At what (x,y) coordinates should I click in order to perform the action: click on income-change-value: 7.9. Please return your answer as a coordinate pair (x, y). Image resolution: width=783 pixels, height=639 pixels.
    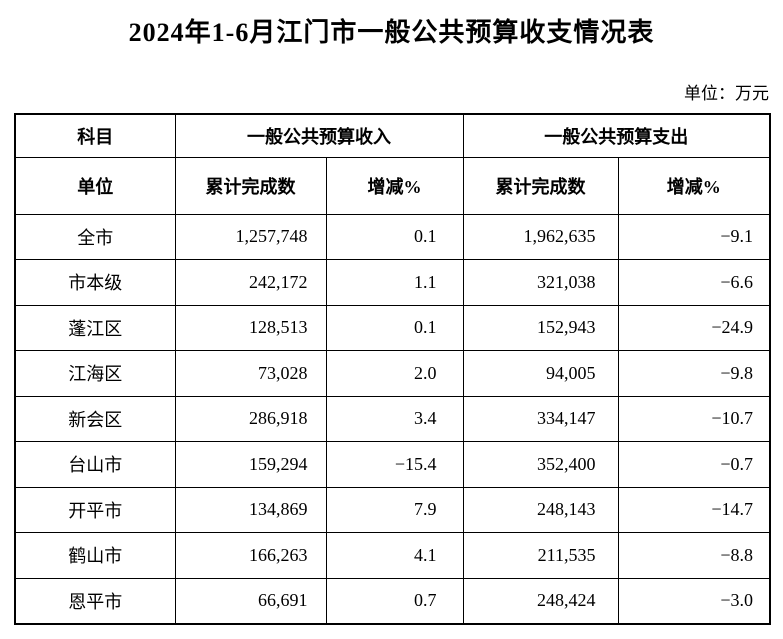
    Looking at the image, I should click on (394, 509).